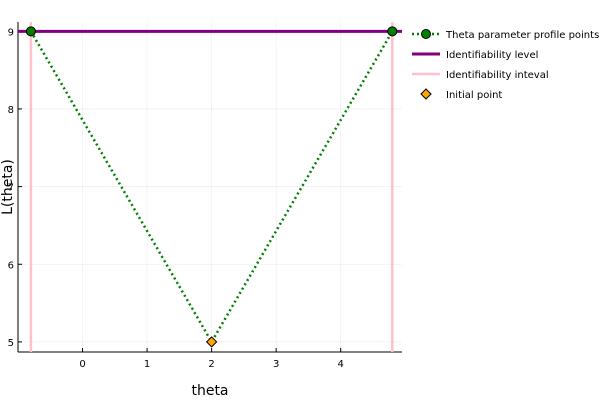 Image resolution: width=600 pixels, height=400 pixels. Describe the element at coordinates (82, 364) in the screenshot. I see `x-tick-label: 0` at that location.